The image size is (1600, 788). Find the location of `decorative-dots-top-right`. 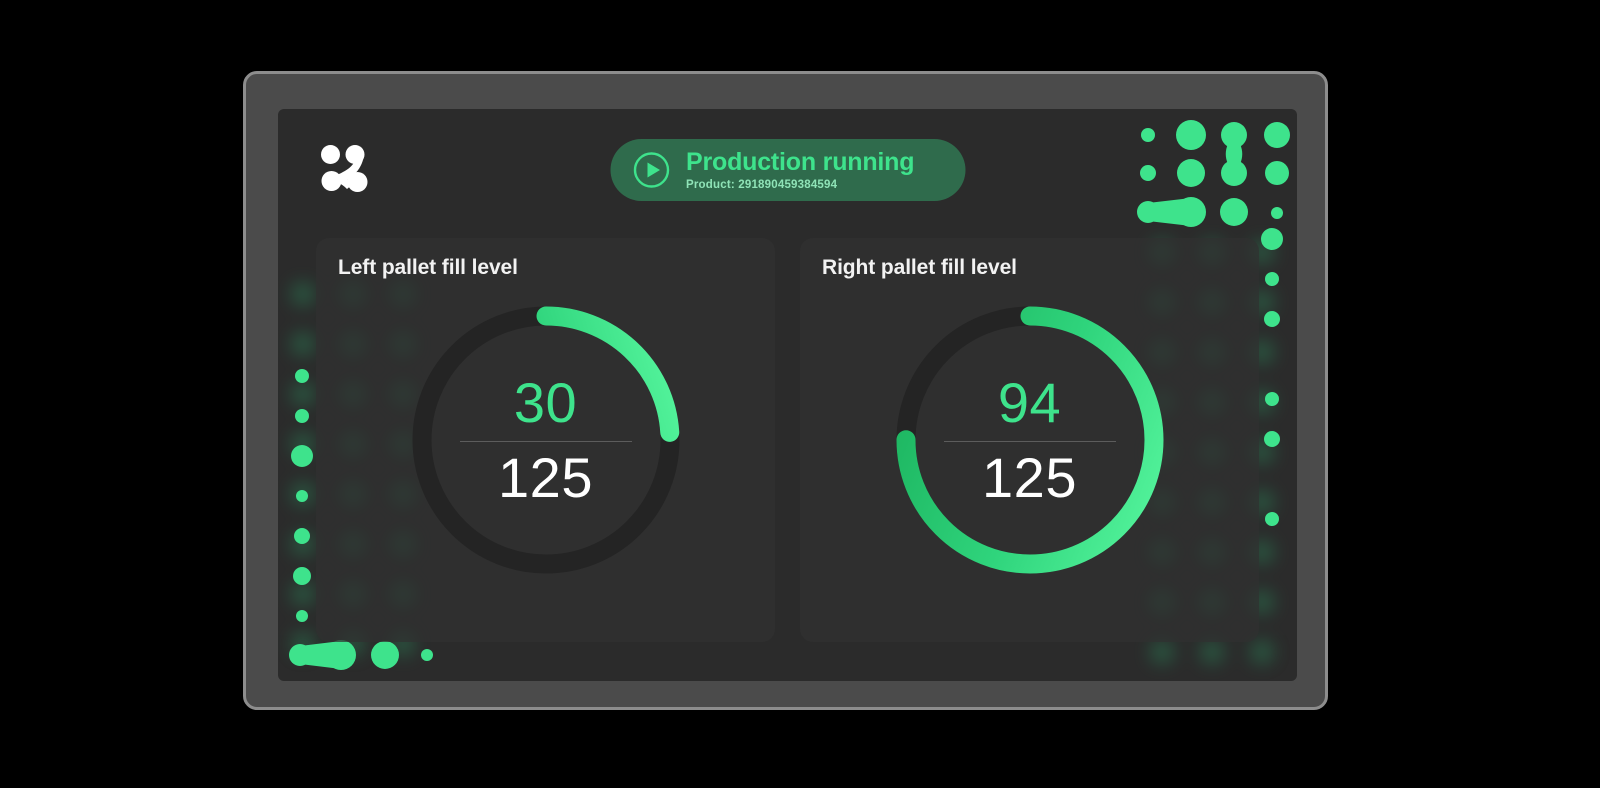

decorative-dots-top-right is located at coordinates (1209, 172).